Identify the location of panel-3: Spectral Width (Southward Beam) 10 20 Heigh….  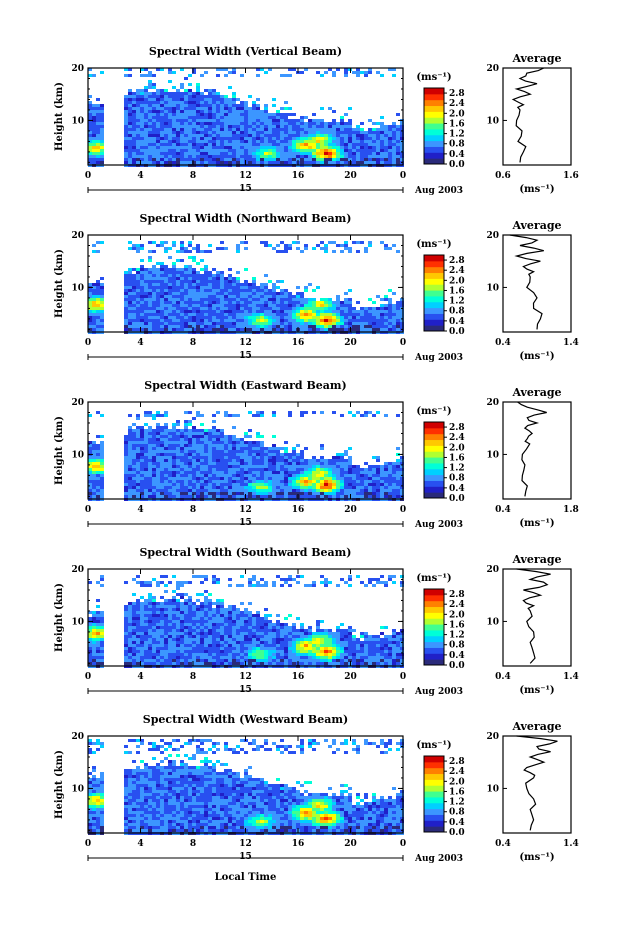
(316, 621).